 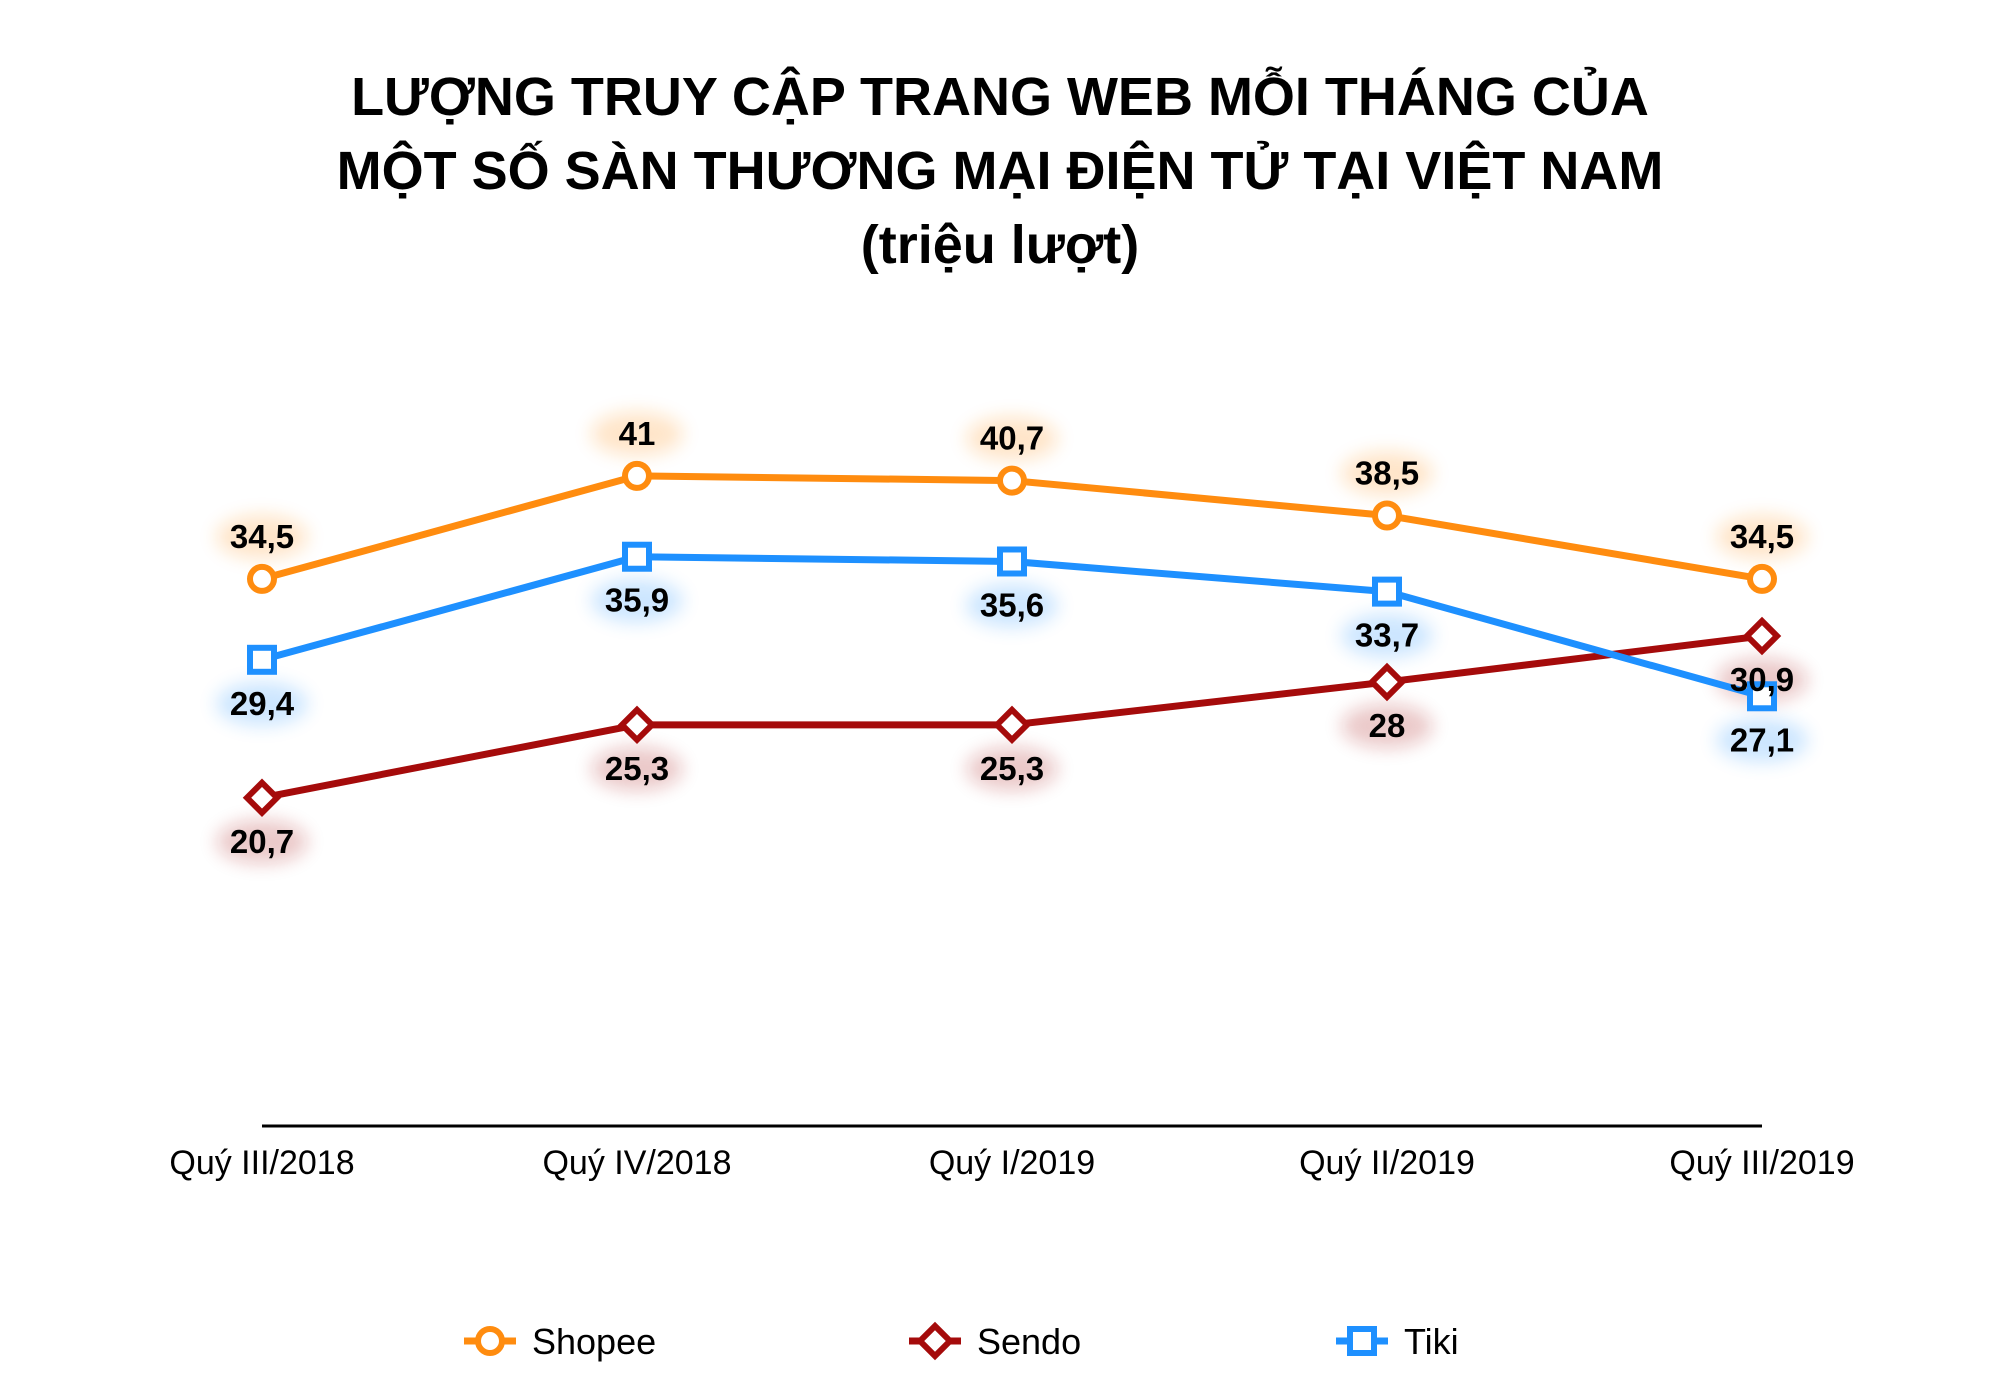 I want to click on legend-label-tiki: Tiki, so click(x=1431, y=1341).